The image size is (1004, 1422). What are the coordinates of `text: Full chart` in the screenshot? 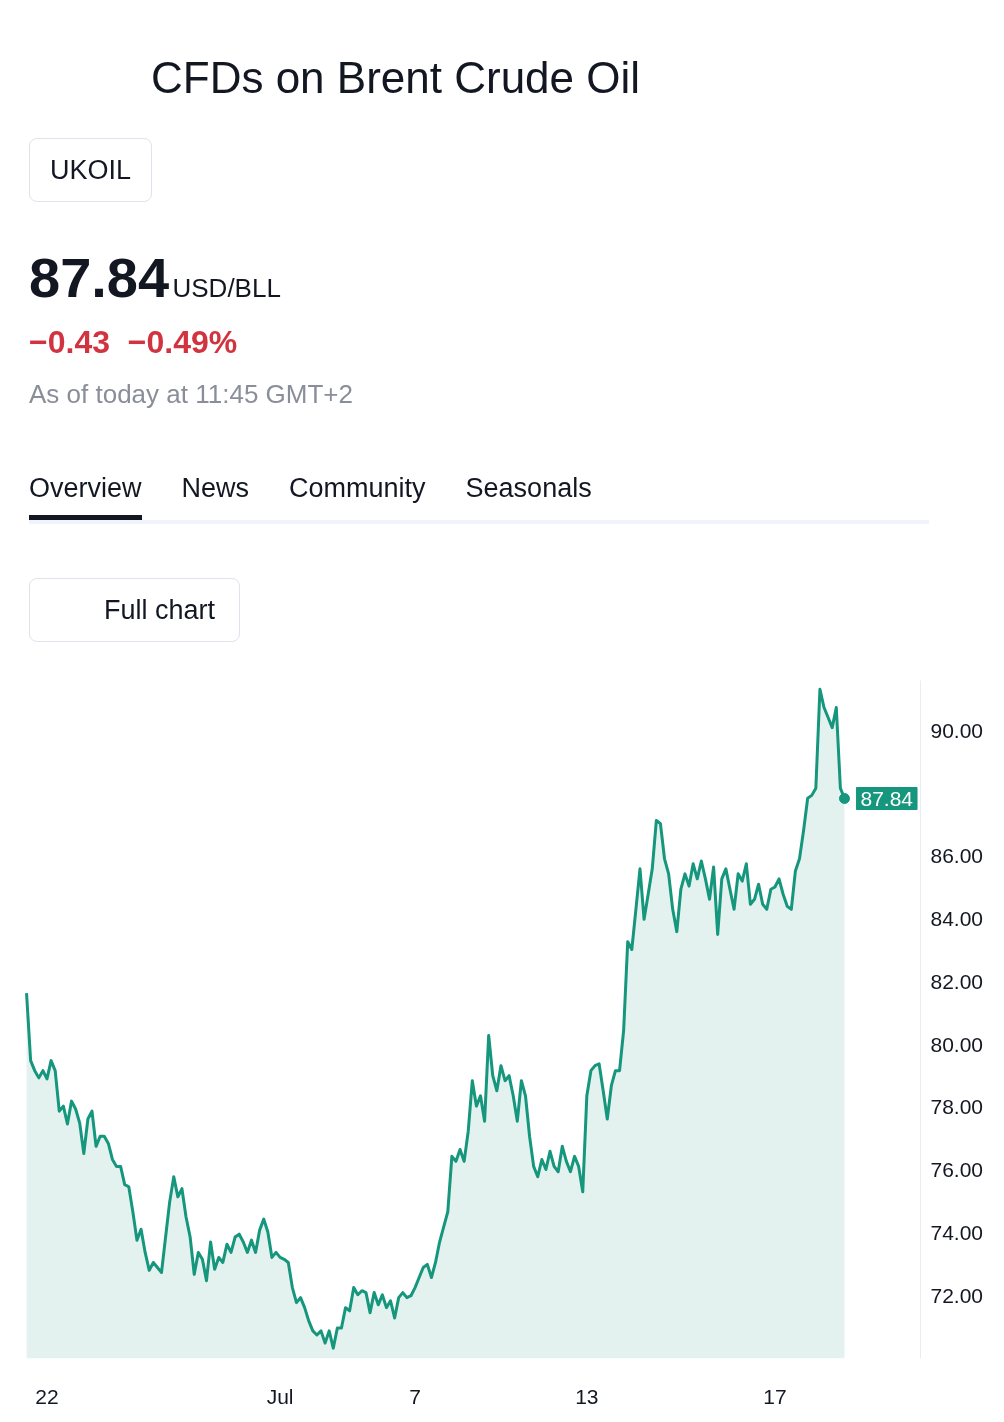 It's located at (135, 610).